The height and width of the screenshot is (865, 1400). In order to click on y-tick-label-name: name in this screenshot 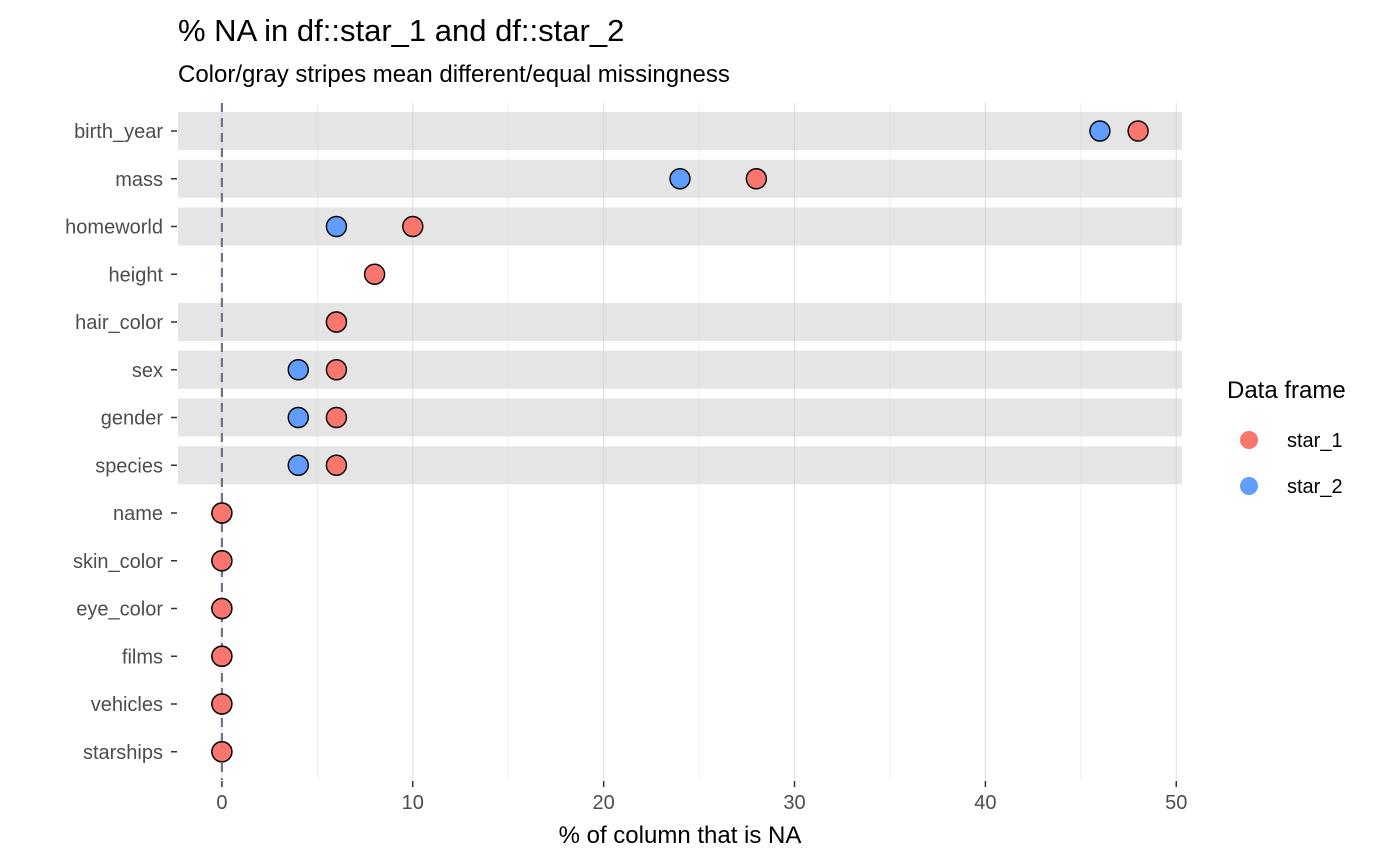, I will do `click(138, 514)`.